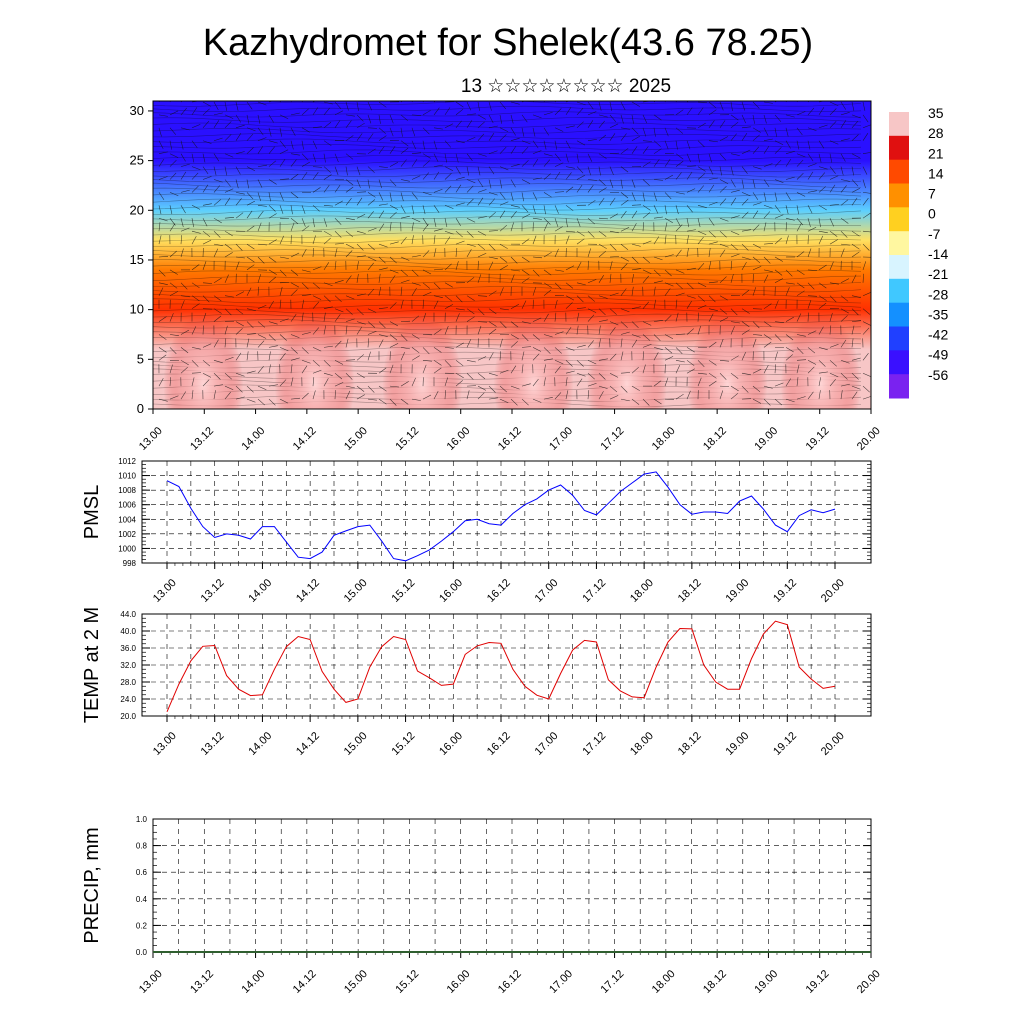 Image resolution: width=1024 pixels, height=1029 pixels. Describe the element at coordinates (137, 160) in the screenshot. I see `y-tick-label: 25` at that location.